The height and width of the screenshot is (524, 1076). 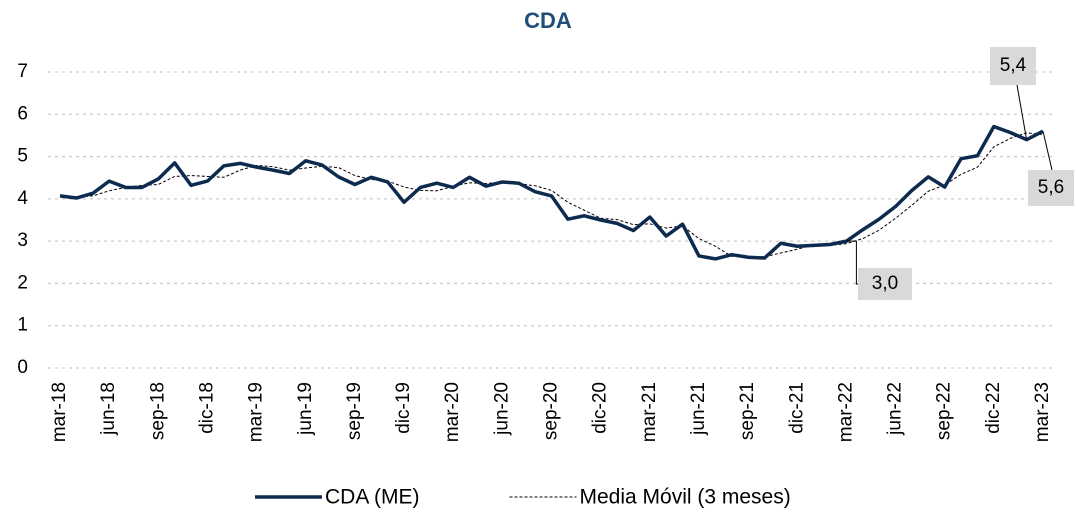 I want to click on x-tick-label: sep-18, so click(x=157, y=411).